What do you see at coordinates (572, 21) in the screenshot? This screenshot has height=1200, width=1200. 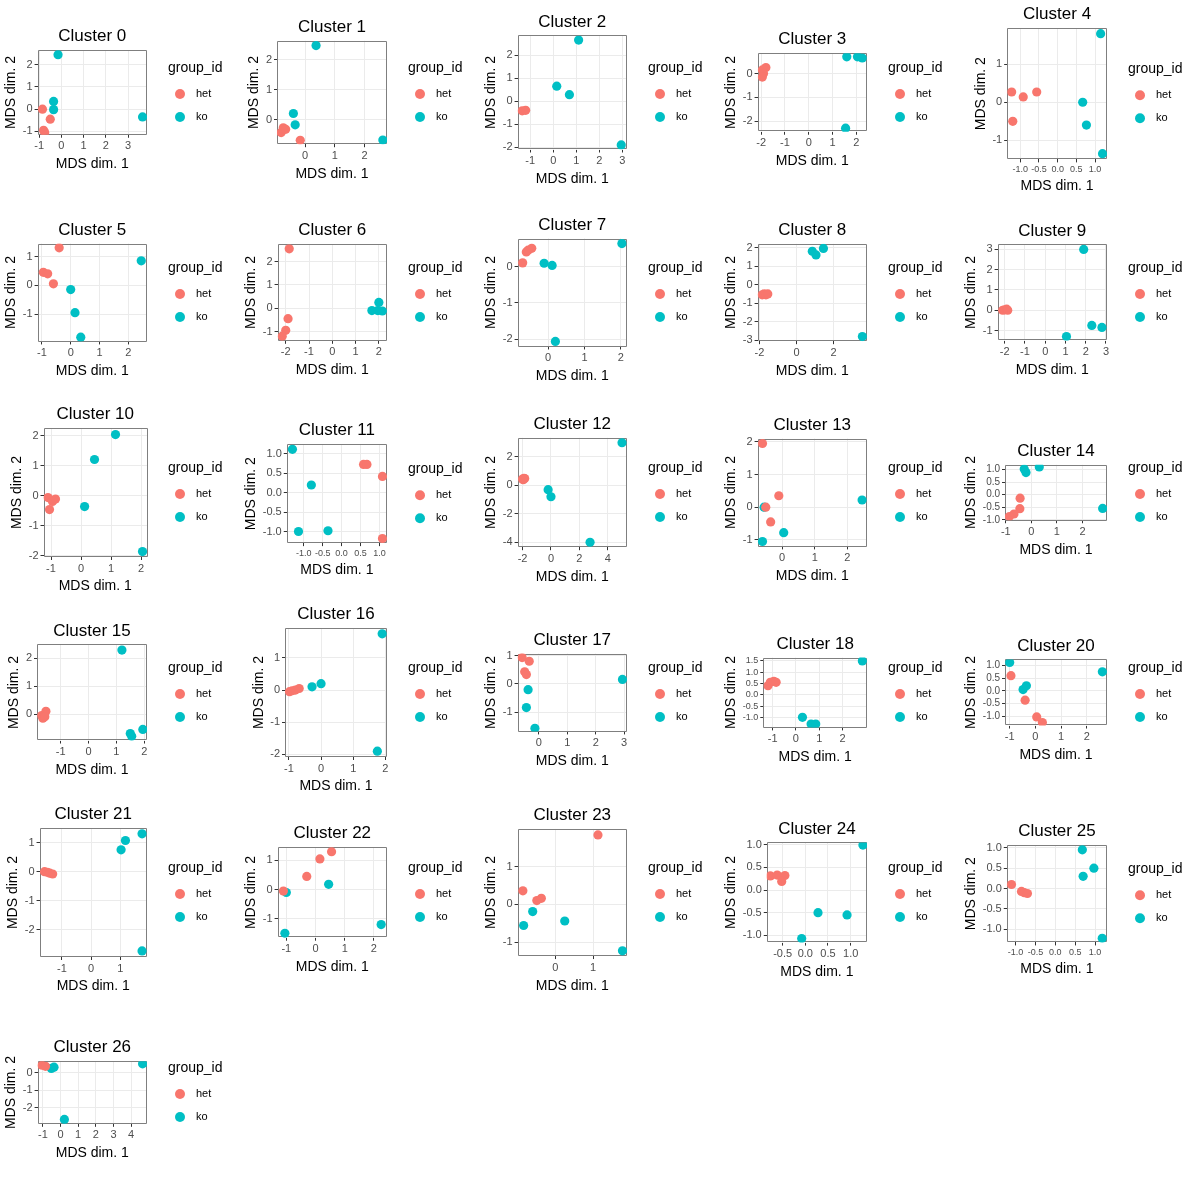 I see `chart-title: Cluster 2` at bounding box center [572, 21].